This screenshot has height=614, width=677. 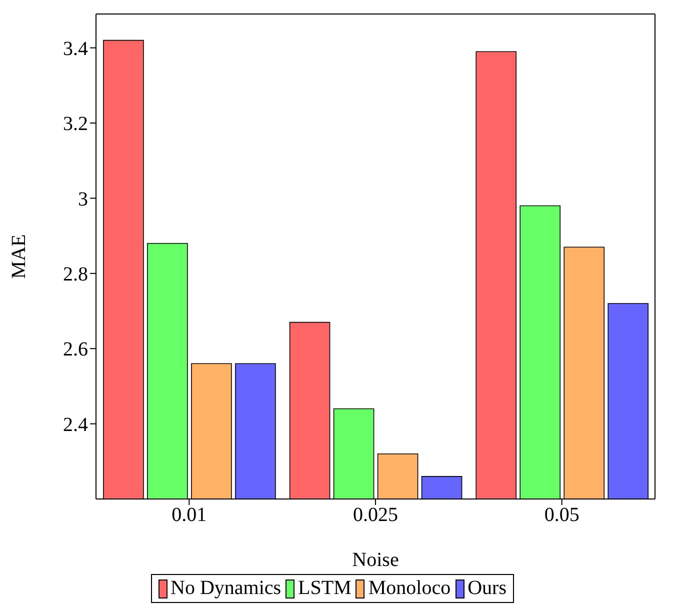 What do you see at coordinates (75, 349) in the screenshot?
I see `y-tick-label: 2.6` at bounding box center [75, 349].